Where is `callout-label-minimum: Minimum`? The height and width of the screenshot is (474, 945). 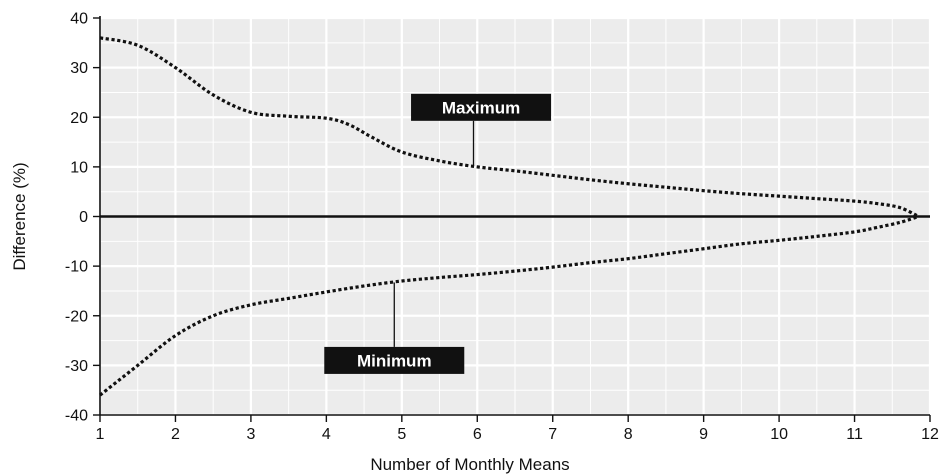 callout-label-minimum: Minimum is located at coordinates (394, 360).